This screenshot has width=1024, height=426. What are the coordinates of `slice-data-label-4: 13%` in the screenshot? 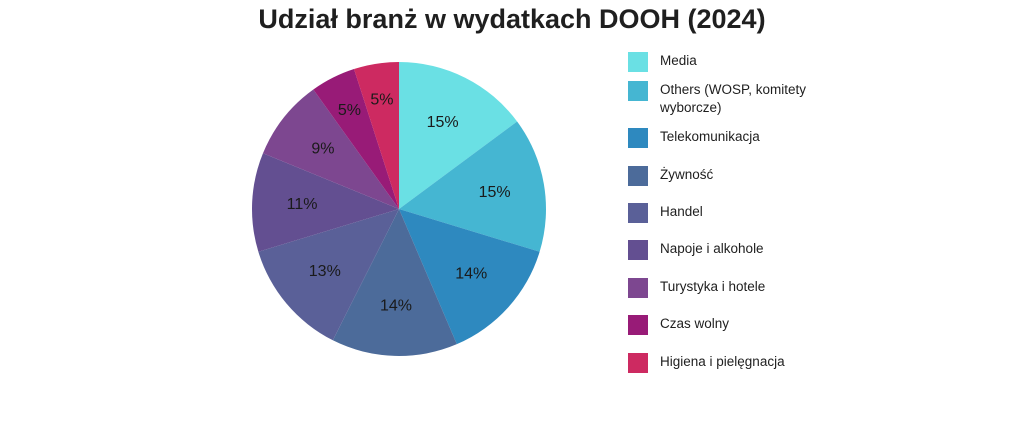 It's located at (325, 271).